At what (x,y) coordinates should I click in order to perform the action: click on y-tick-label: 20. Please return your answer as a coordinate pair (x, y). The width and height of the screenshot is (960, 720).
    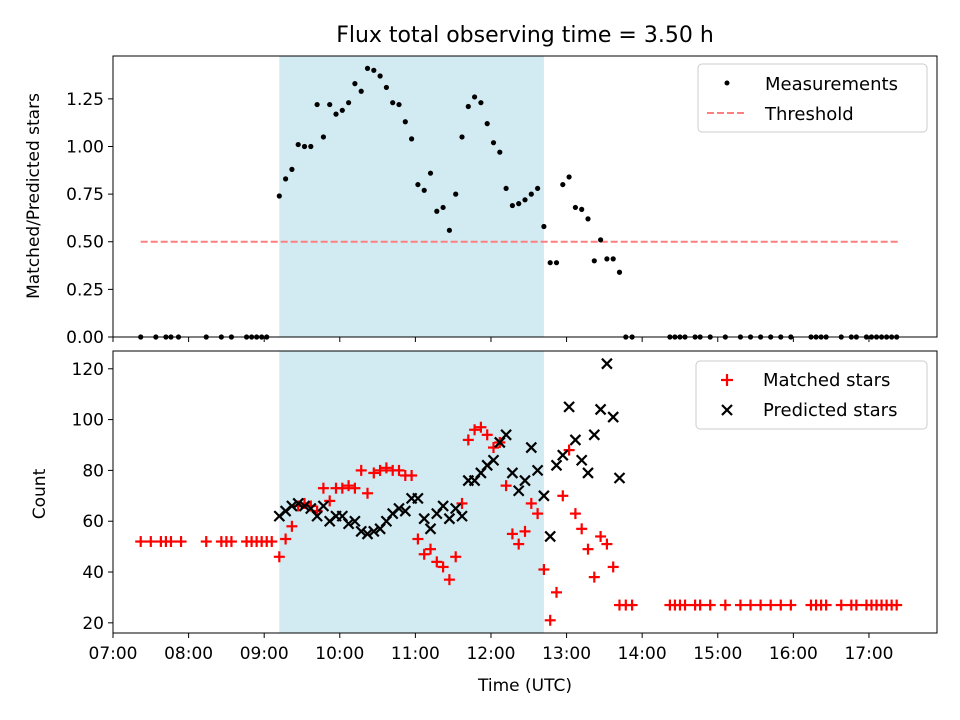
    Looking at the image, I should click on (93, 624).